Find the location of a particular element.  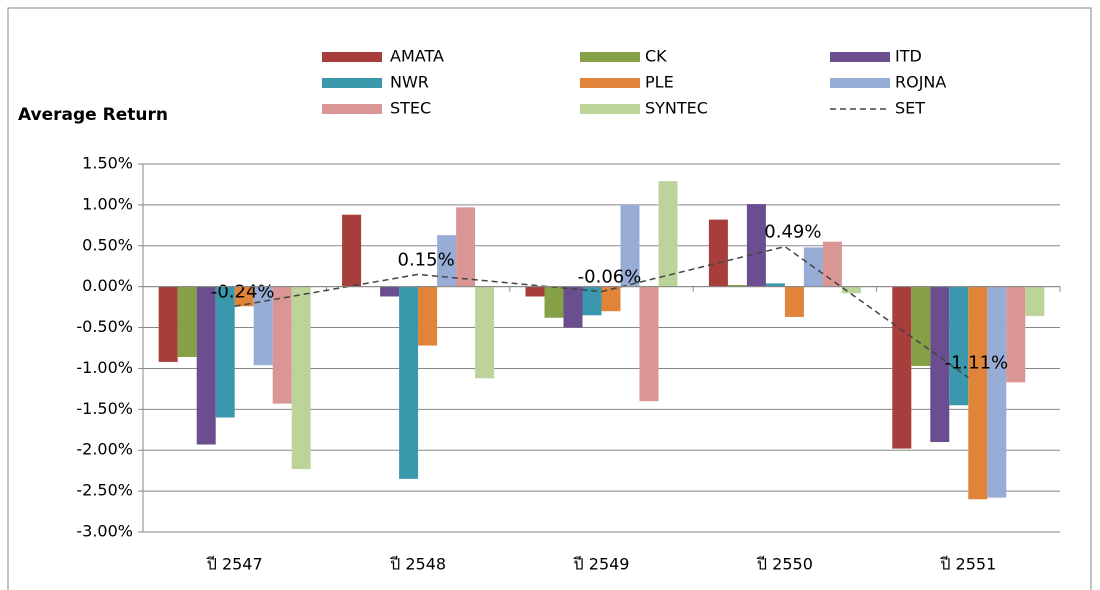

y-tick-label: -2.00% is located at coordinates (104, 449).